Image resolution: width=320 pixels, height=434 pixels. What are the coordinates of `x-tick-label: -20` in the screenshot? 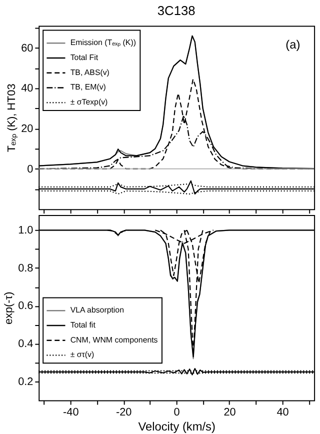 It's located at (124, 412).